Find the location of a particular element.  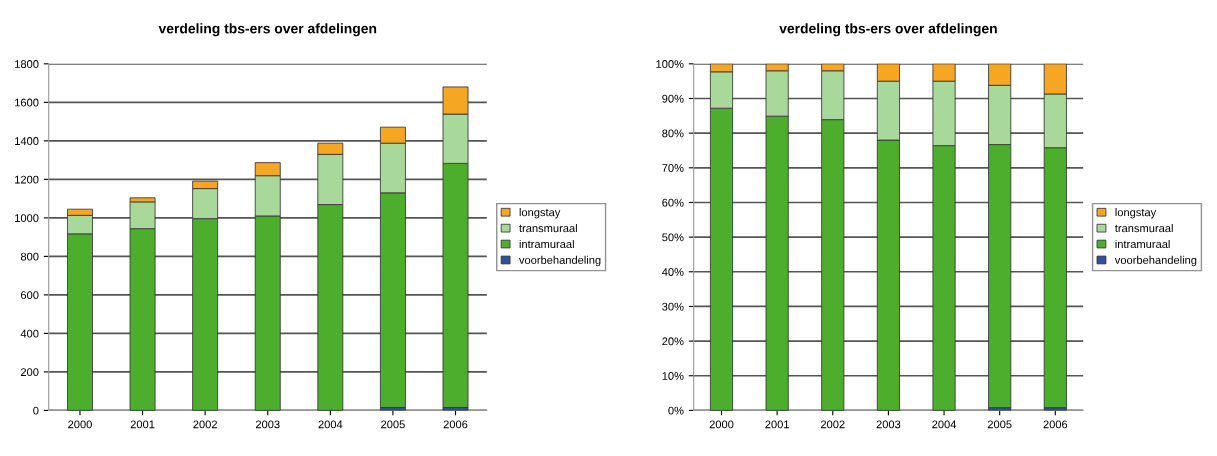

y-tick-label: 200 is located at coordinates (29, 372).